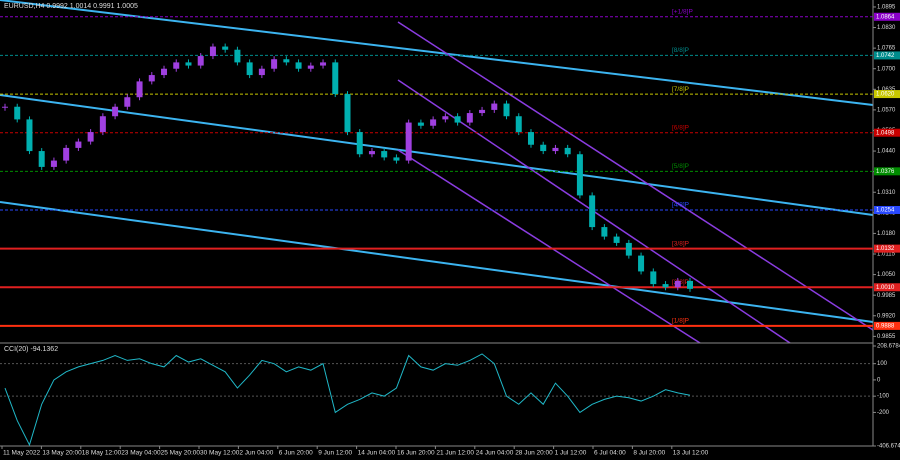  I want to click on level-price-label: 1.0254, so click(885, 211).